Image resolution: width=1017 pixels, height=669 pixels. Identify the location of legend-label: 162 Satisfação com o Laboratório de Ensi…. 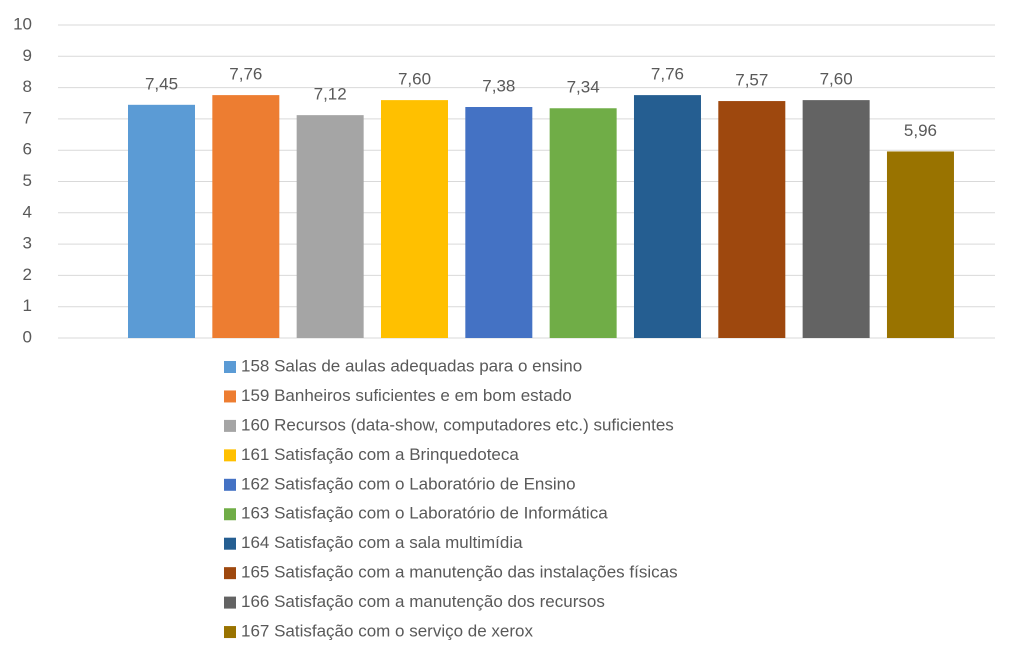
(408, 483).